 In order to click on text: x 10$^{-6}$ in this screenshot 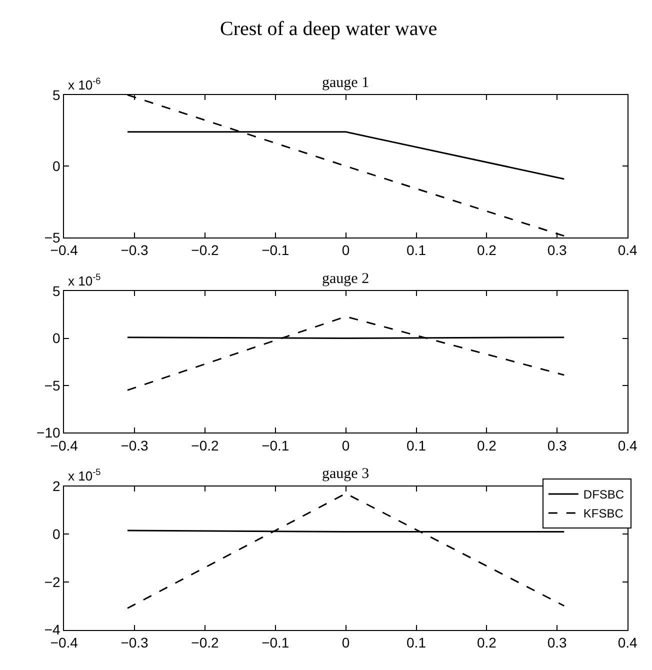, I will do `click(84, 84)`.